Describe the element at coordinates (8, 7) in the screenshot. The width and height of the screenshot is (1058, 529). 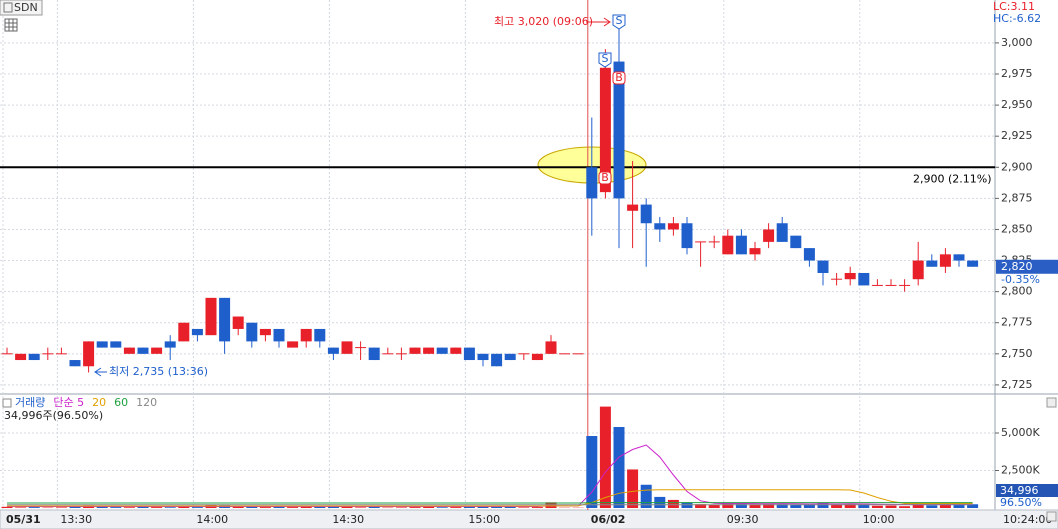
I see `symbol-icon` at that location.